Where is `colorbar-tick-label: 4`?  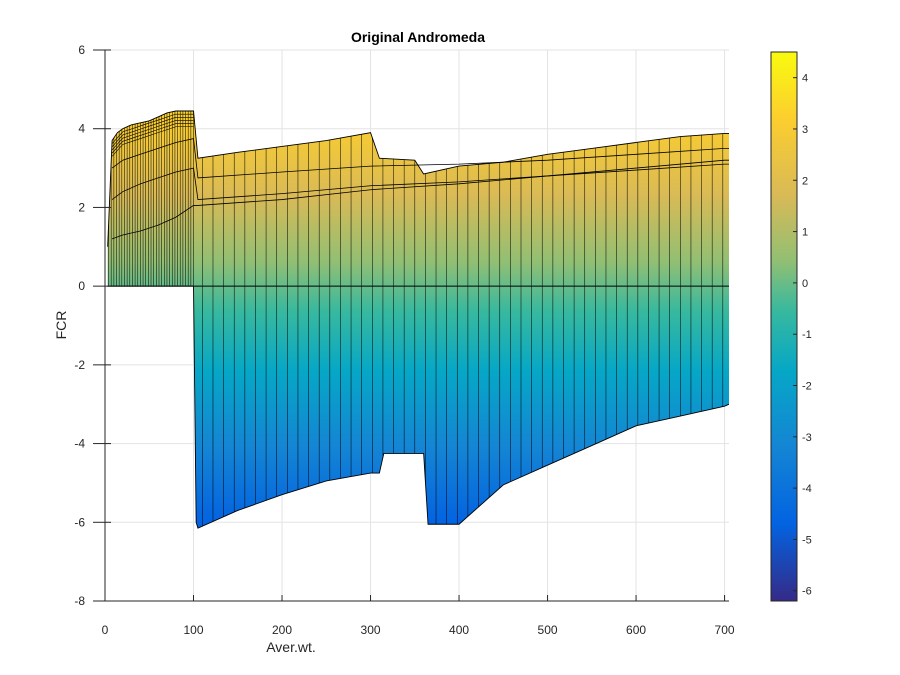 colorbar-tick-label: 4 is located at coordinates (805, 79).